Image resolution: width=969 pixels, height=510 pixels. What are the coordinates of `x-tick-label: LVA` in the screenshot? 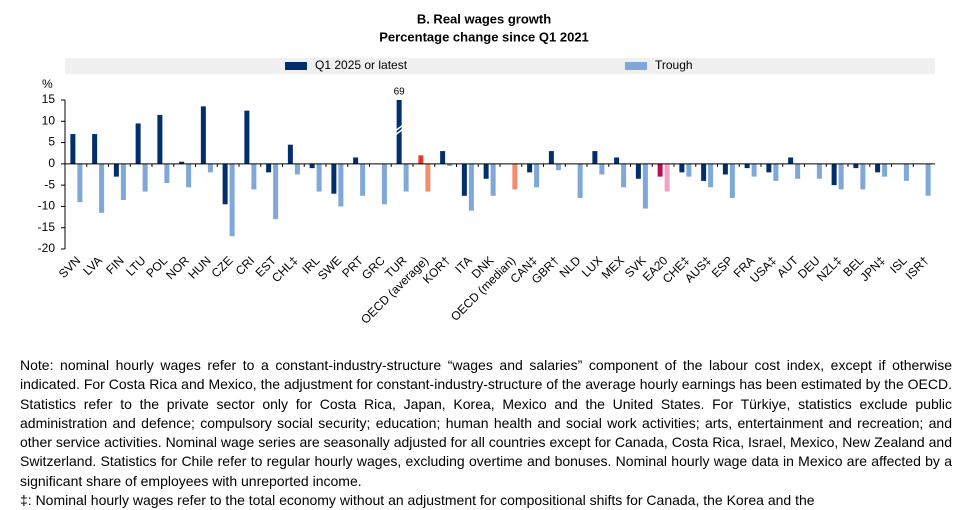 It's located at (92, 265).